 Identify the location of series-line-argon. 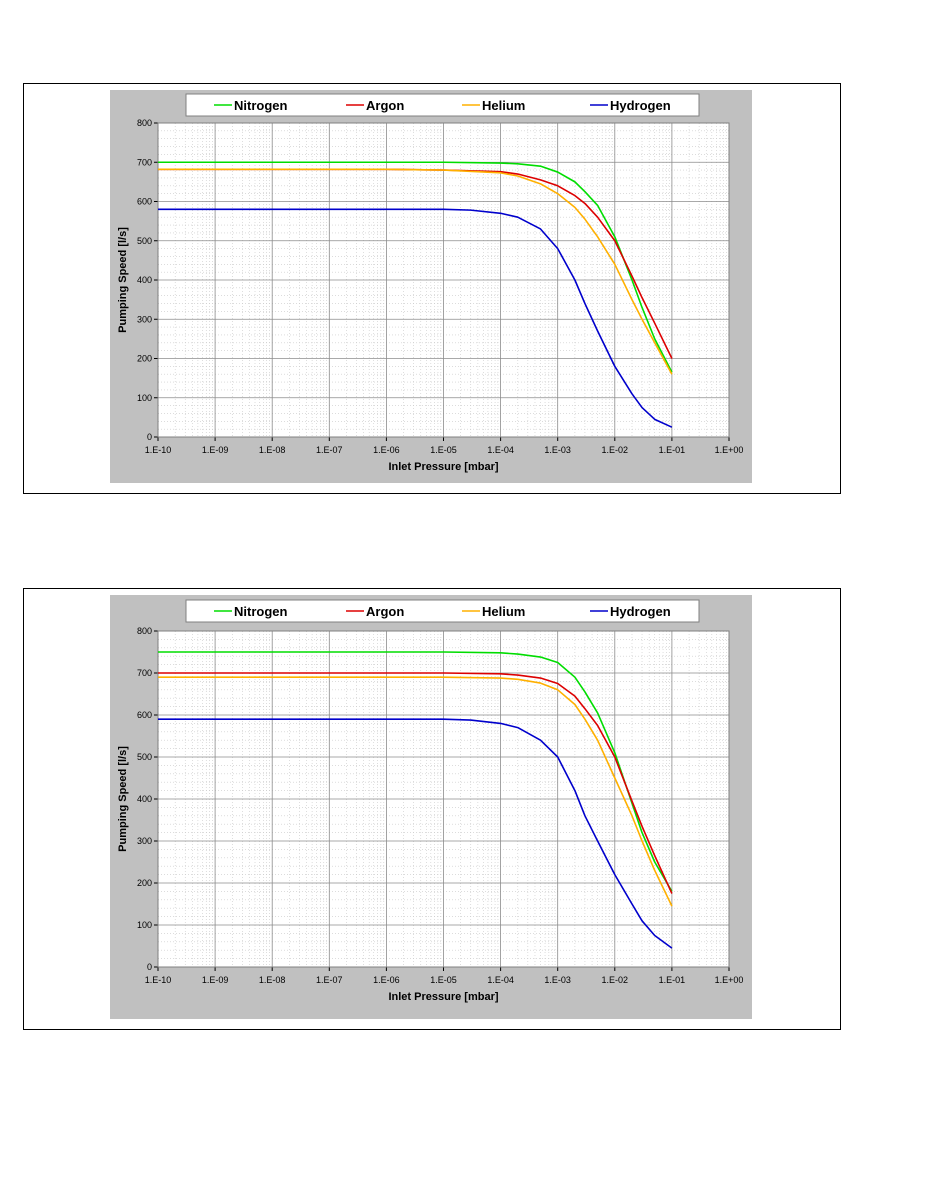
(415, 783).